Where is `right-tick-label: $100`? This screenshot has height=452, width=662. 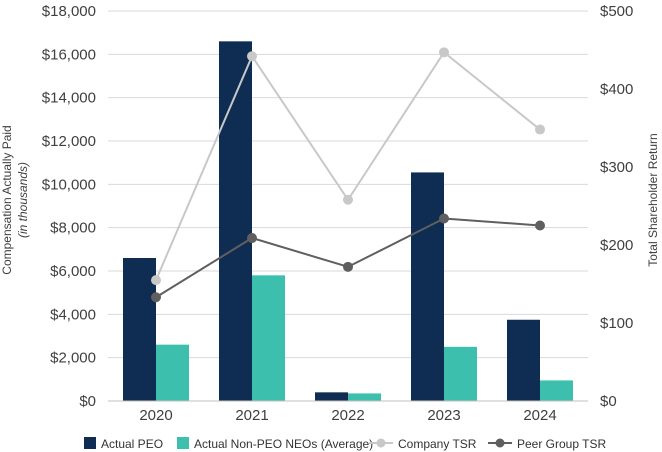
right-tick-label: $100 is located at coordinates (616, 323).